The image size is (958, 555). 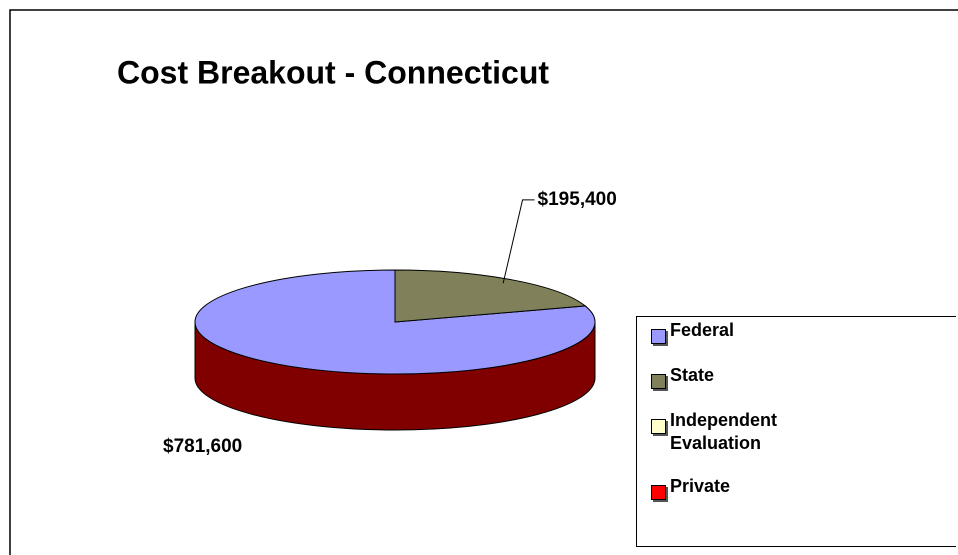 I want to click on leader-line, so click(x=518, y=241).